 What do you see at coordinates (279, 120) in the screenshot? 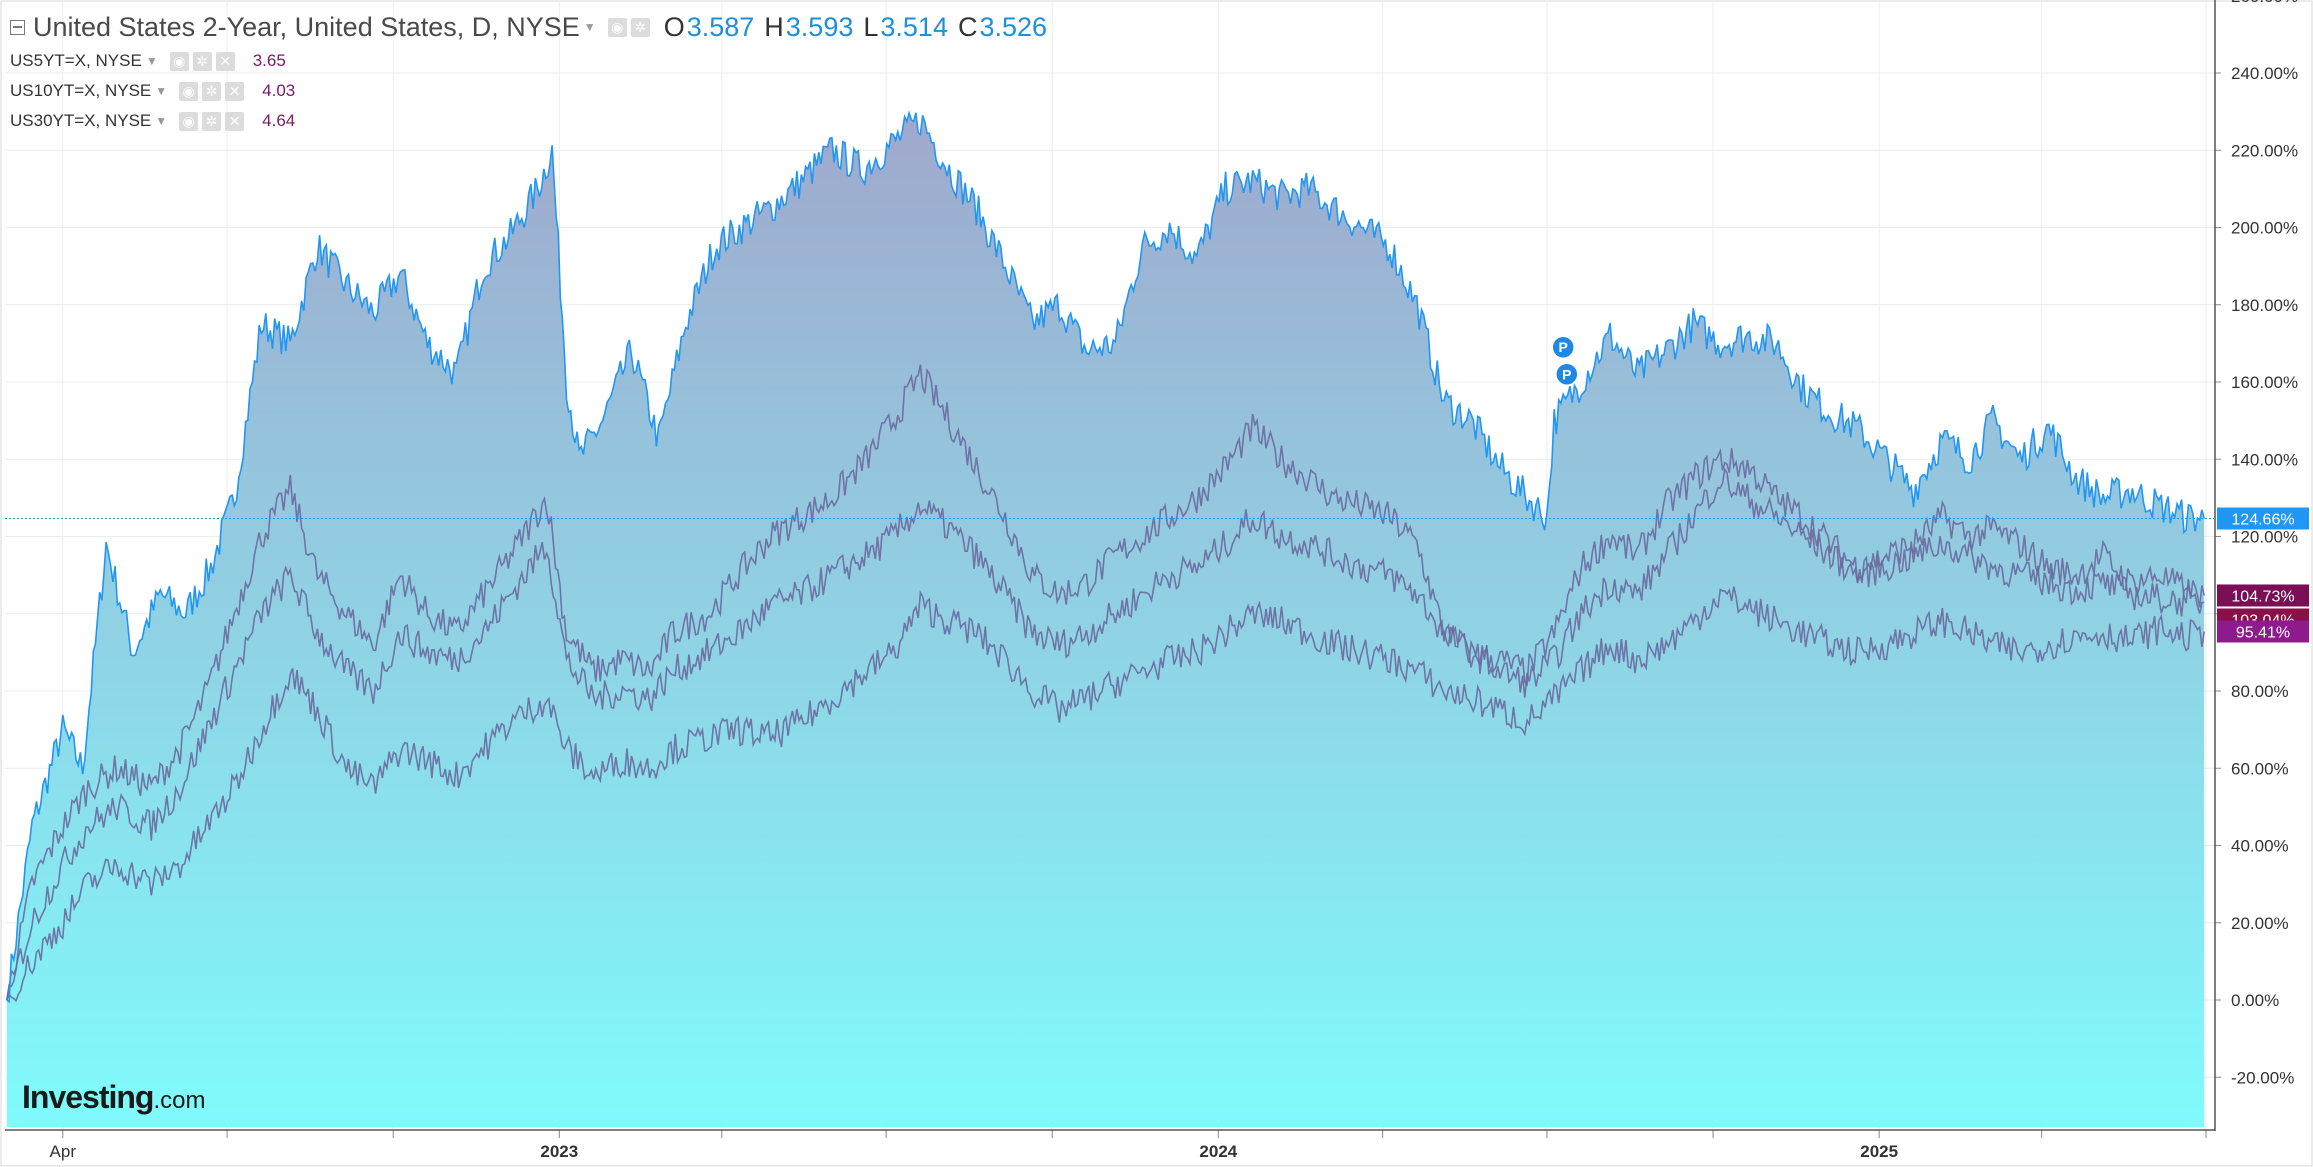
I see `overlay-value: 4.64` at bounding box center [279, 120].